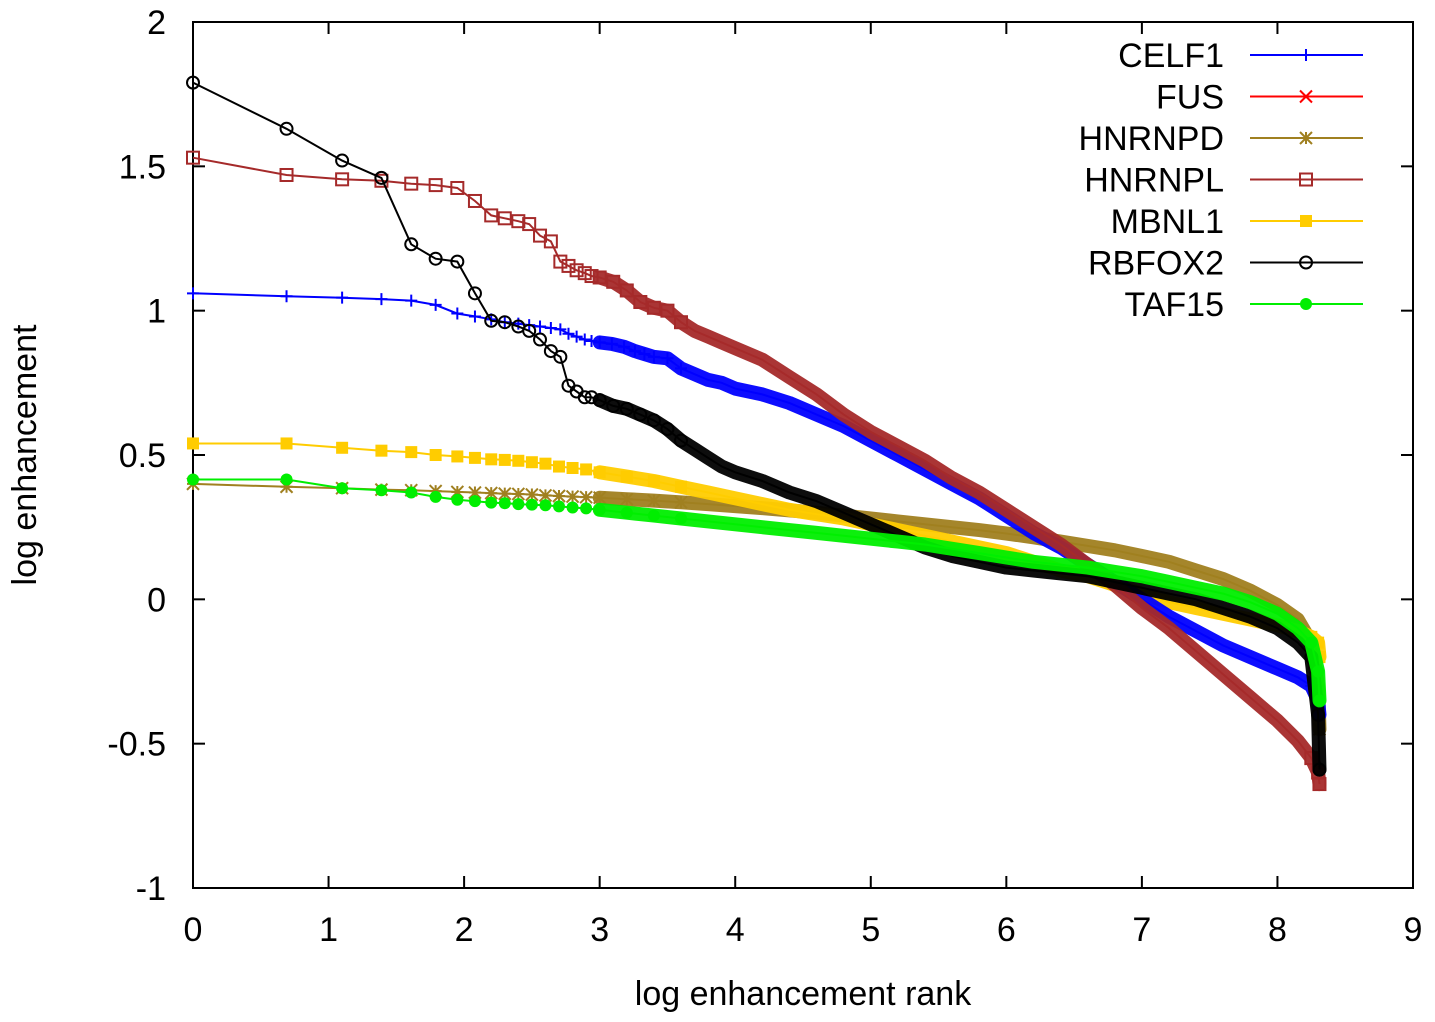 This screenshot has height=1022, width=1435. Describe the element at coordinates (156, 600) in the screenshot. I see `y-tick-label: 0` at that location.